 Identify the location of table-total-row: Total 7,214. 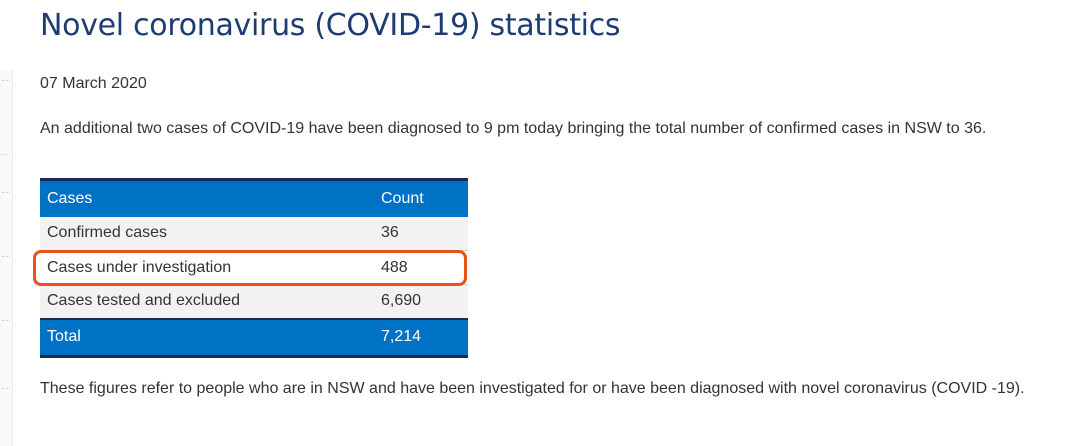
(254, 337).